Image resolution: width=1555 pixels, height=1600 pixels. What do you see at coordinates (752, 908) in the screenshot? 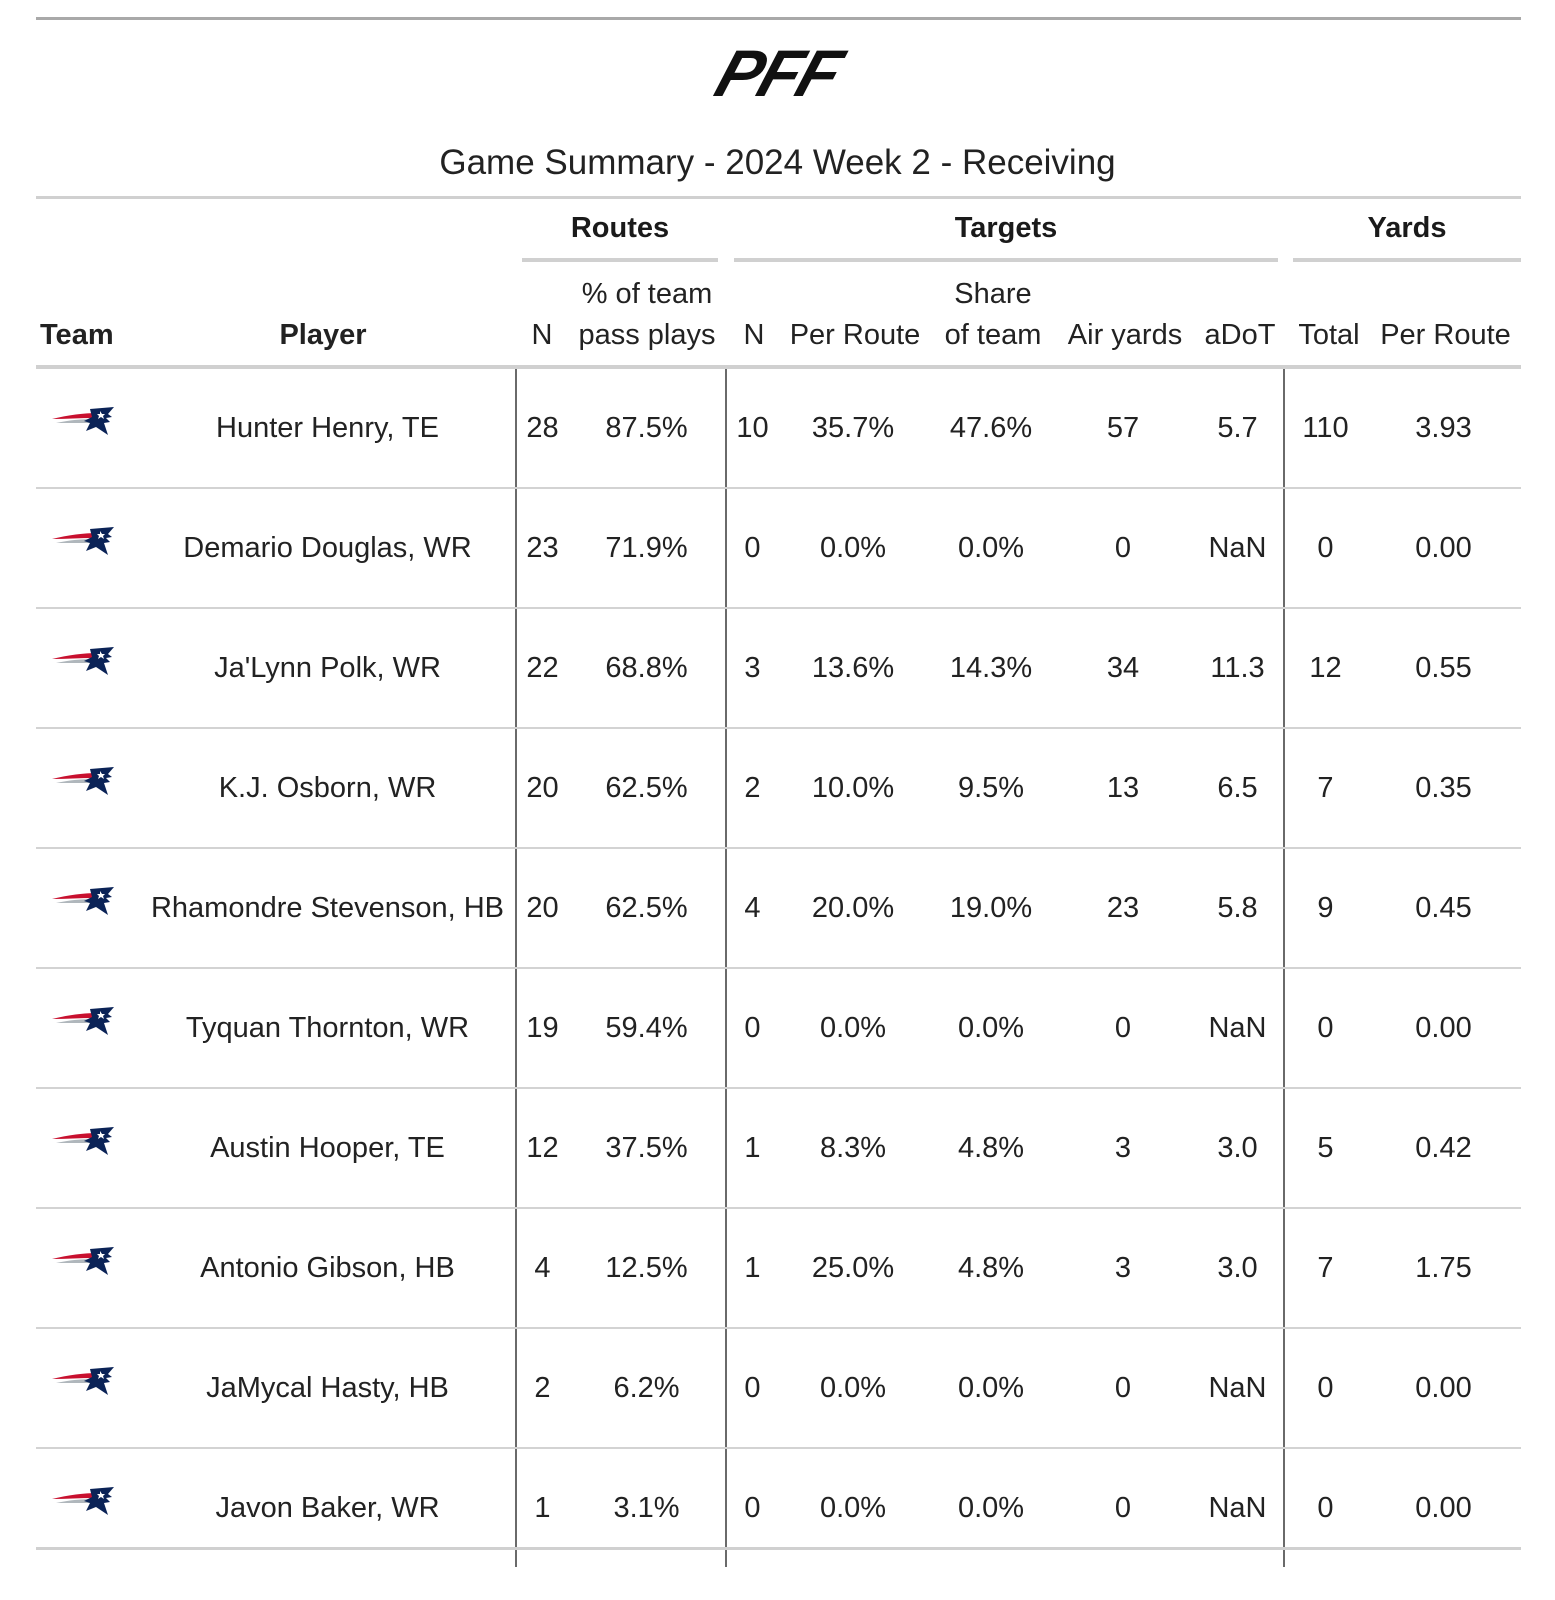
I see `targets-n-cell: 4` at bounding box center [752, 908].